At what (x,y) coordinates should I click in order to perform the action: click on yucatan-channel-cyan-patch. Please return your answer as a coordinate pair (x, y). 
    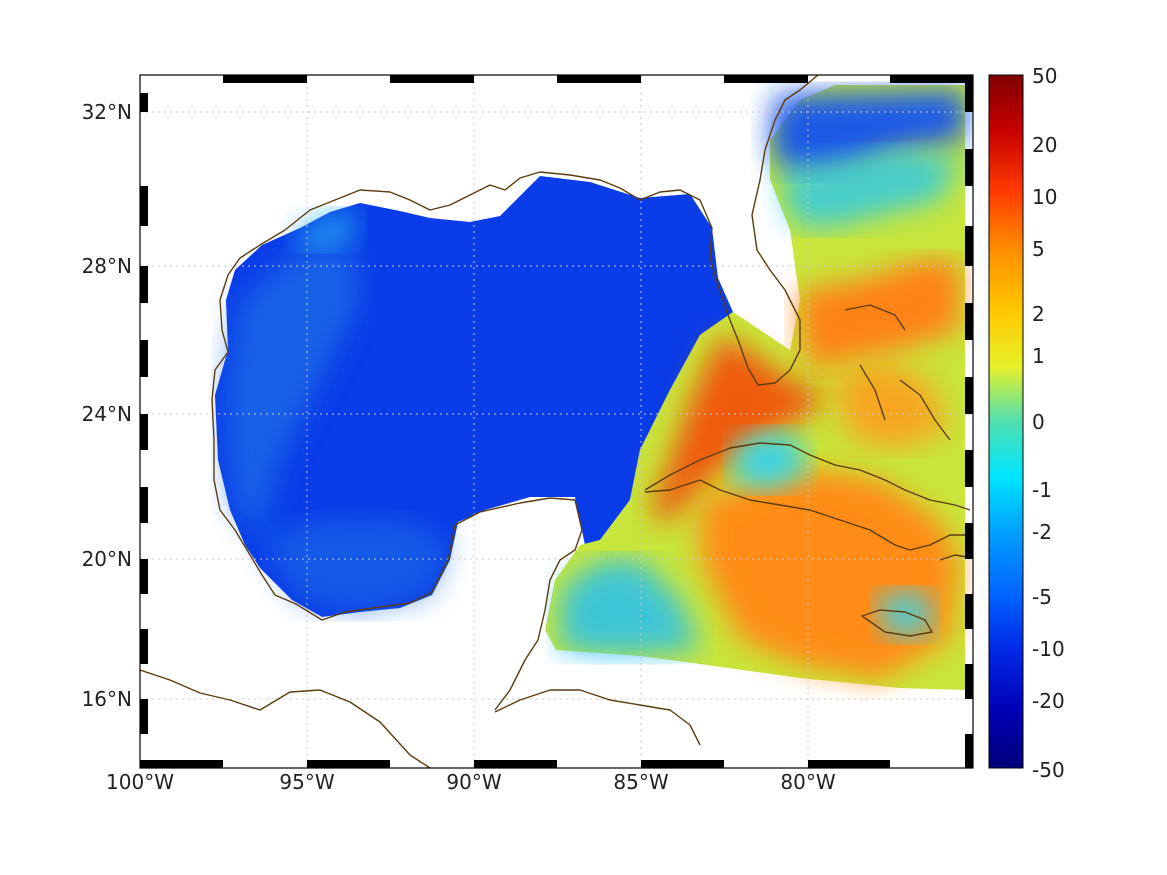
    Looking at the image, I should click on (630, 607).